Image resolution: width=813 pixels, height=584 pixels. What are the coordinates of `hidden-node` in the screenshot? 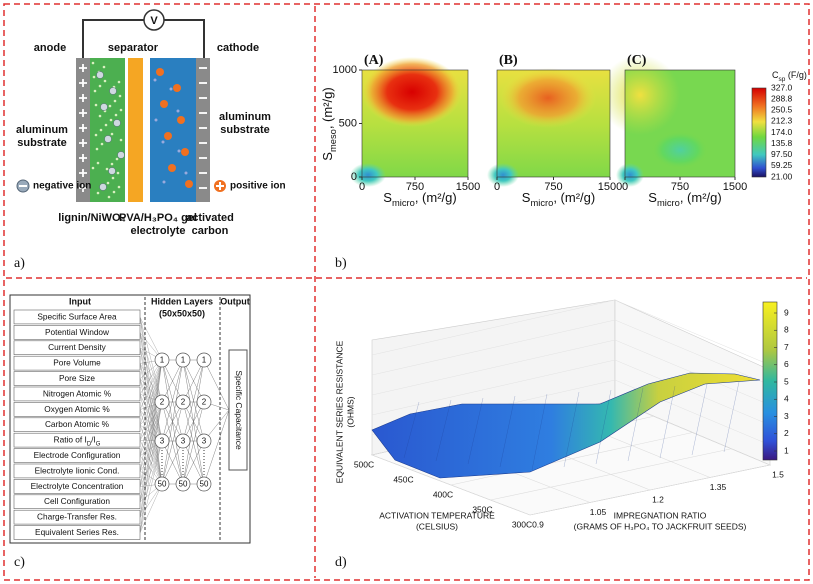 It's located at (183, 360).